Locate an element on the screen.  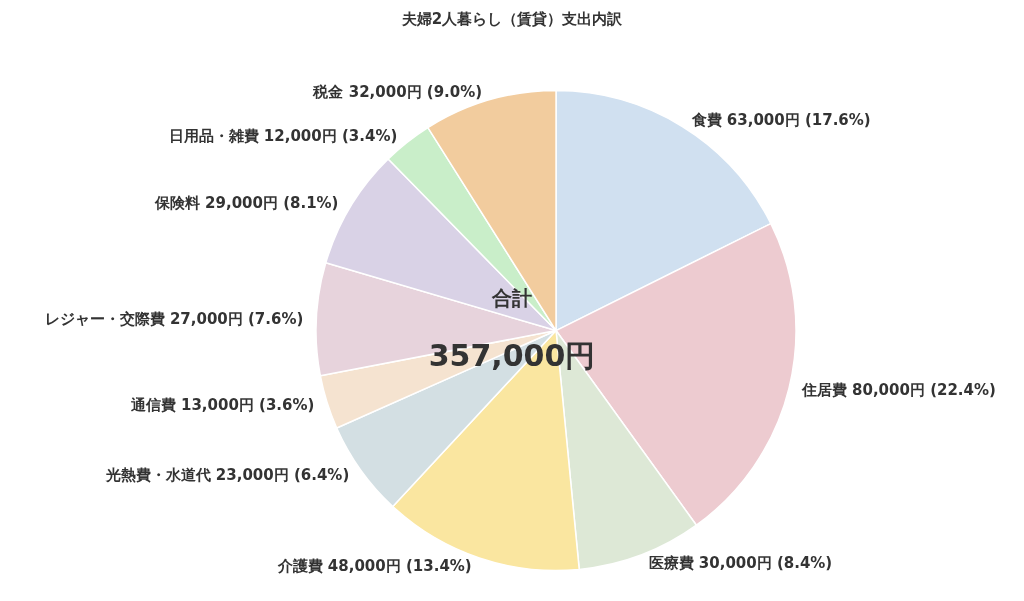
slice-label: 通信費 13,000円 (3.6%) is located at coordinates (222, 404).